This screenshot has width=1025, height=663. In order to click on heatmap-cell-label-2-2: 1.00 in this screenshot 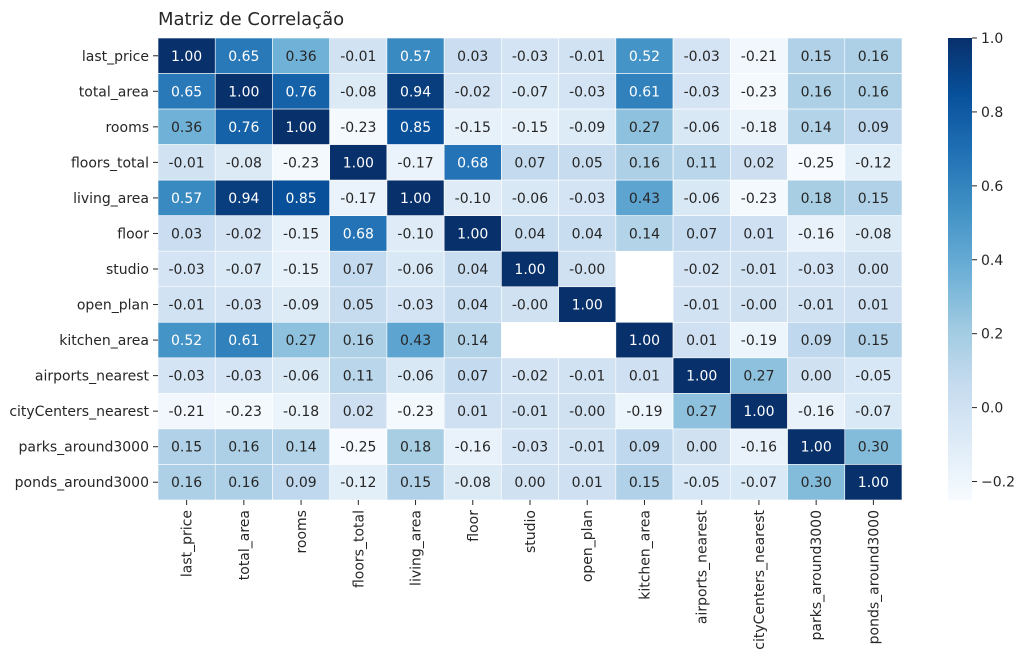, I will do `click(300, 128)`.